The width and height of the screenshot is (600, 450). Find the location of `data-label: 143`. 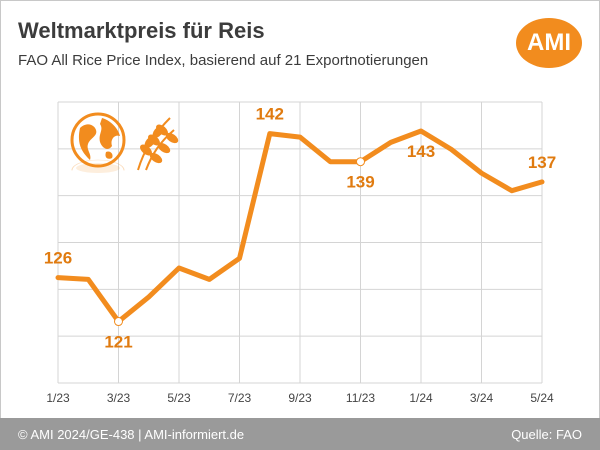

data-label: 143 is located at coordinates (421, 151).